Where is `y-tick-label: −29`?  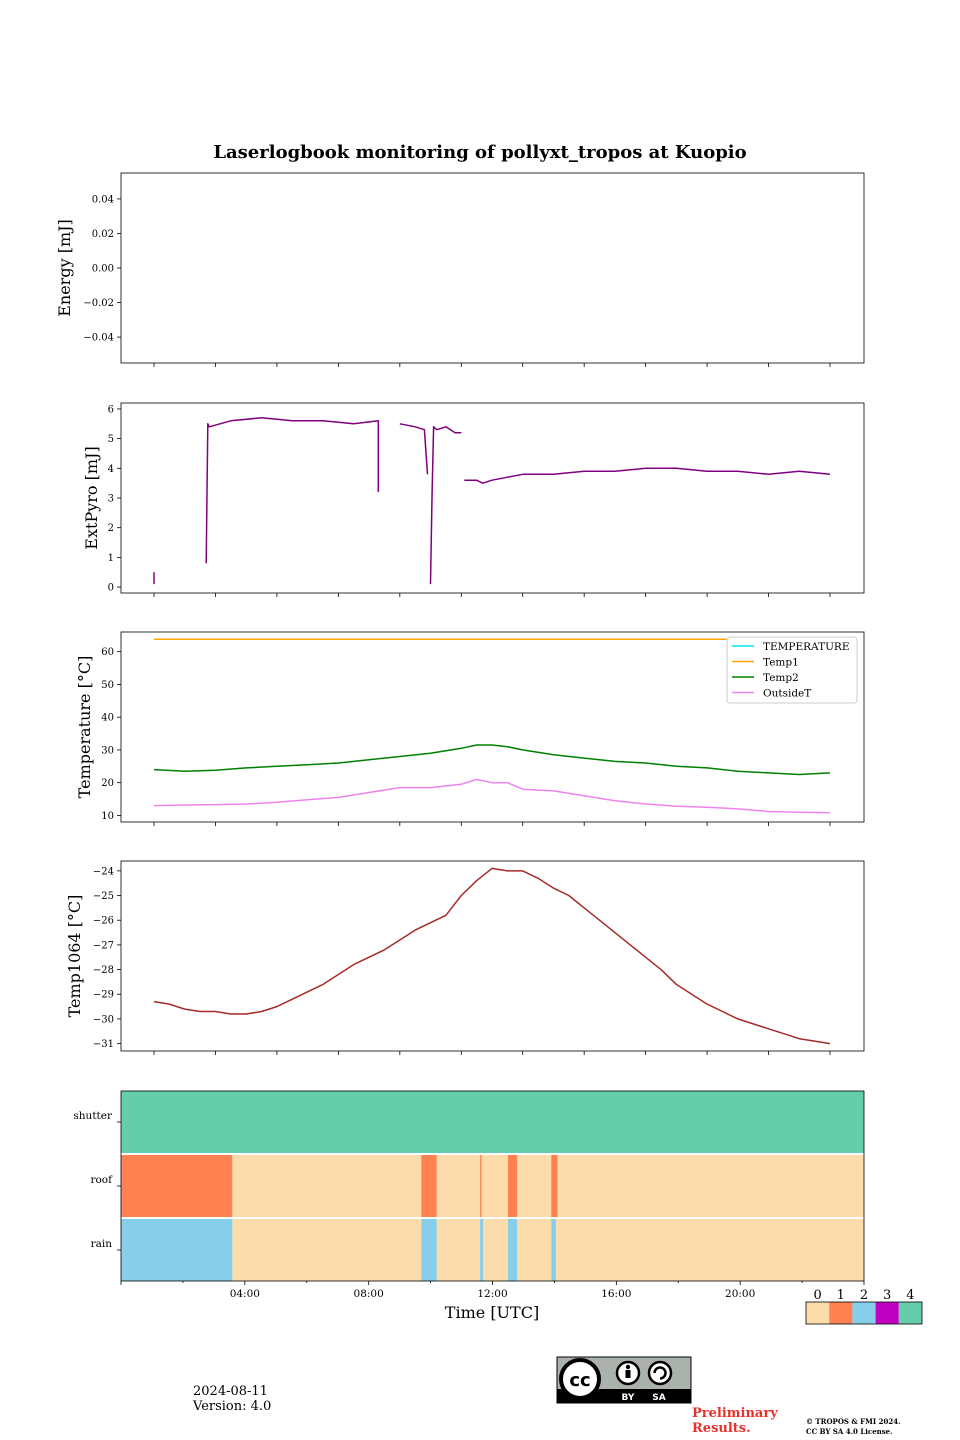 y-tick-label: −29 is located at coordinates (103, 995).